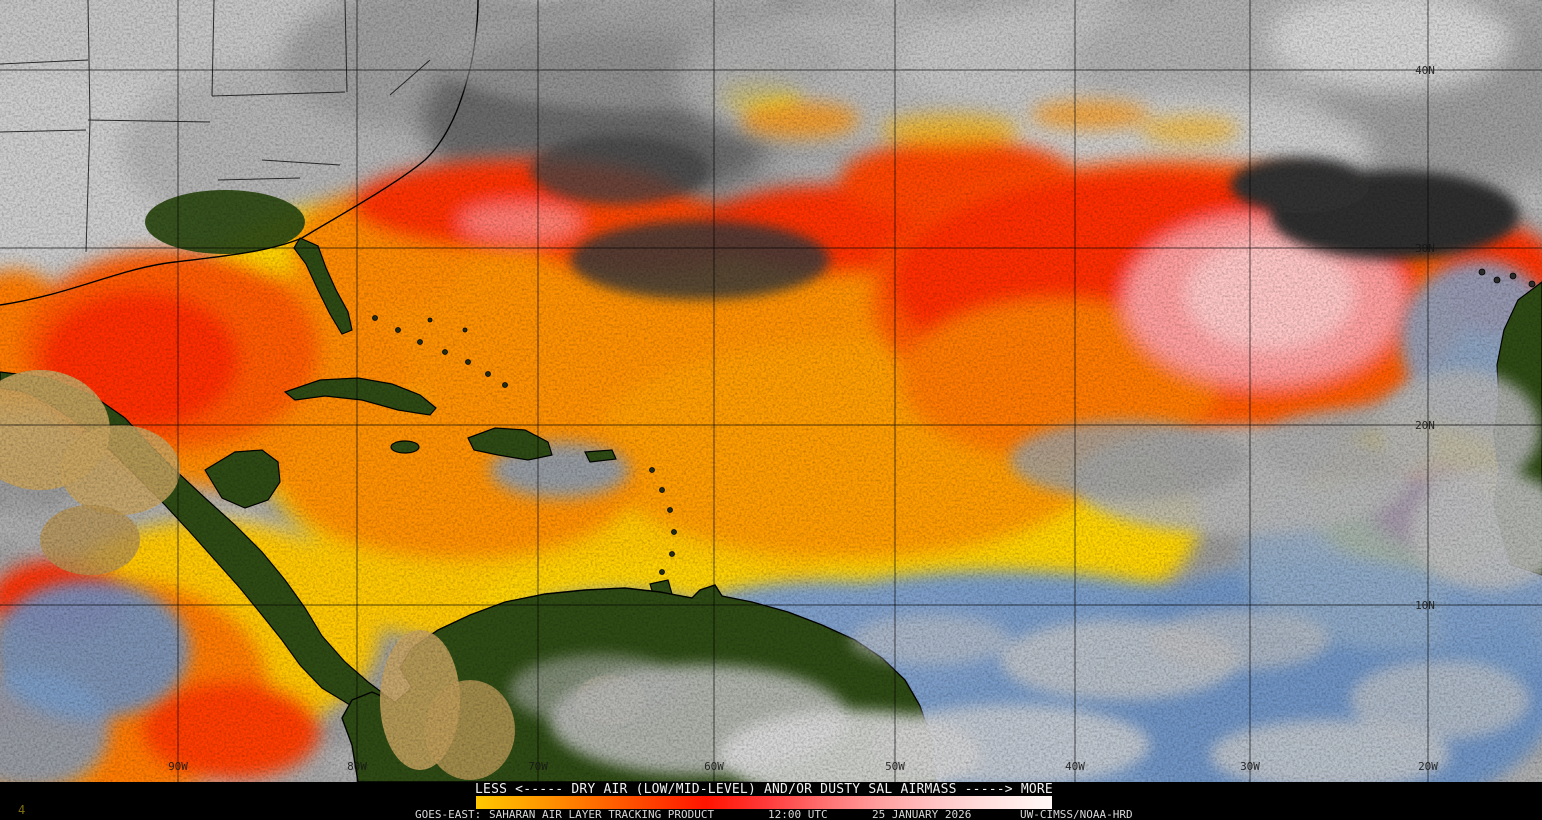 The height and width of the screenshot is (820, 1542). Describe the element at coordinates (895, 766) in the screenshot. I see `longitude-label: 50W` at that location.